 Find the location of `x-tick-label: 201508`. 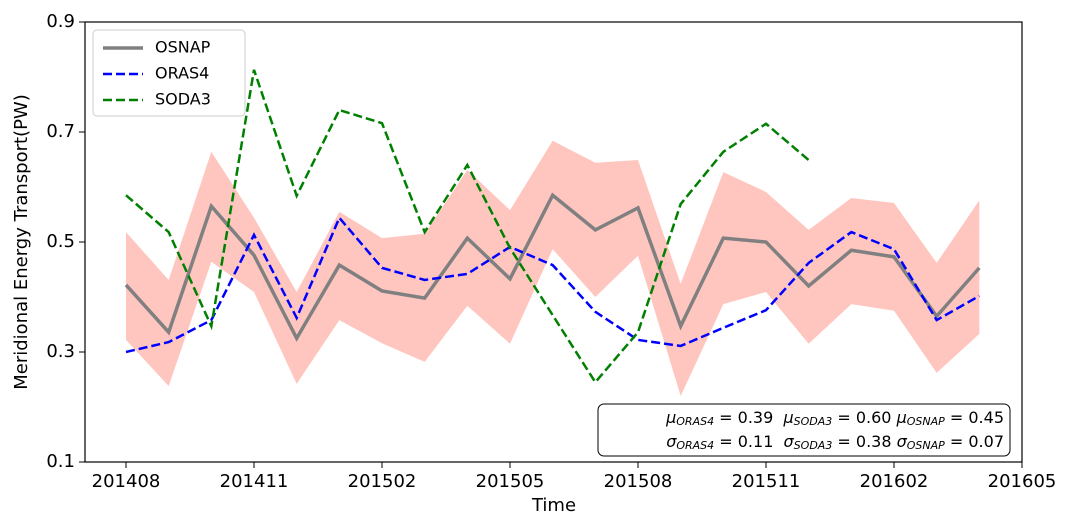

x-tick-label: 201508 is located at coordinates (638, 481).